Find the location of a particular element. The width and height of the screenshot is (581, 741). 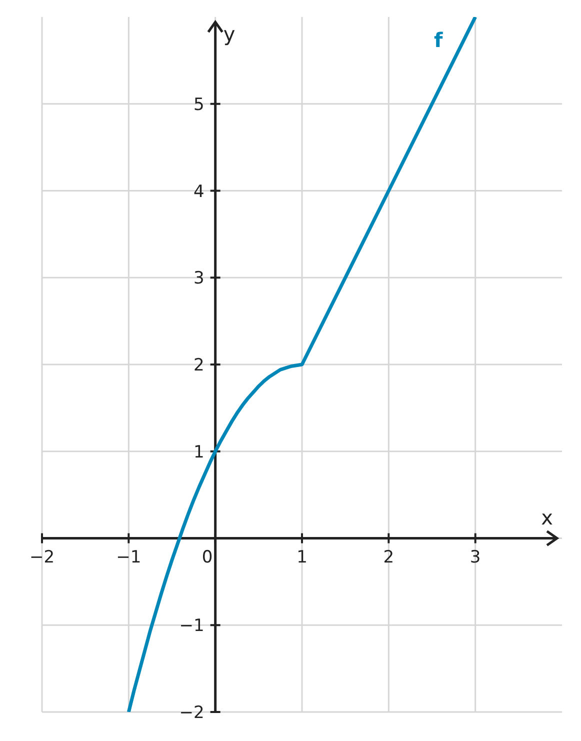

y-tick-label: 4 is located at coordinates (199, 192).